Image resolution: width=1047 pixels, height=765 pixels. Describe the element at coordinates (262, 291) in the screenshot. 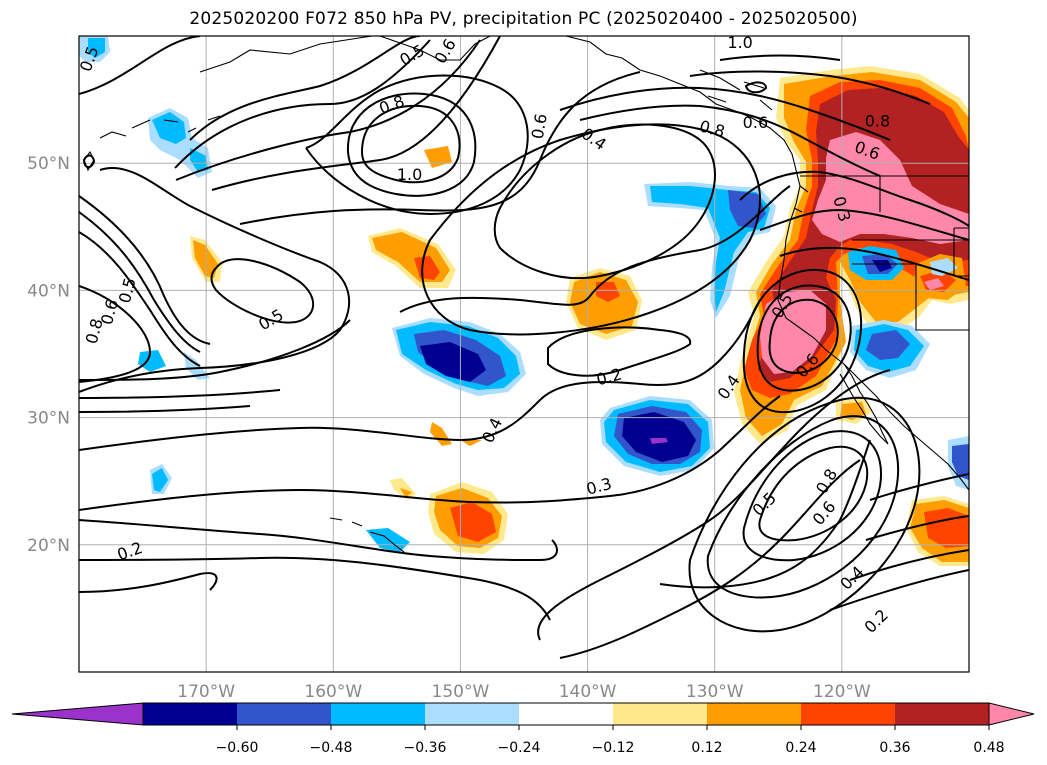

I see `contour-0p5-west` at that location.